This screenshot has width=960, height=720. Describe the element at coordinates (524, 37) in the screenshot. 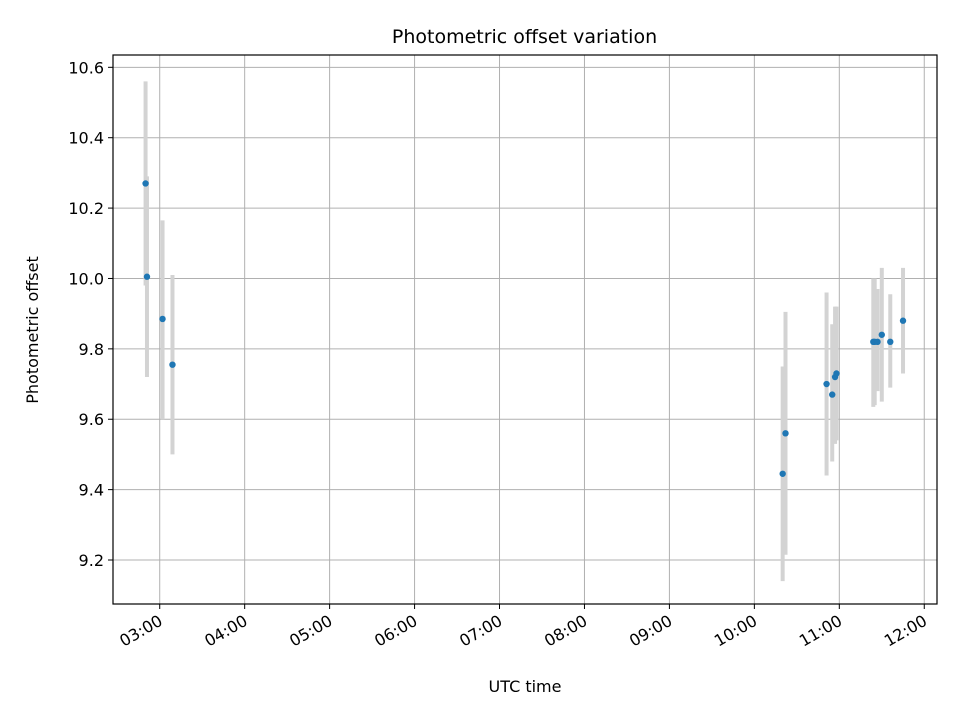

I see `chart-title: Photometric offset variation` at that location.